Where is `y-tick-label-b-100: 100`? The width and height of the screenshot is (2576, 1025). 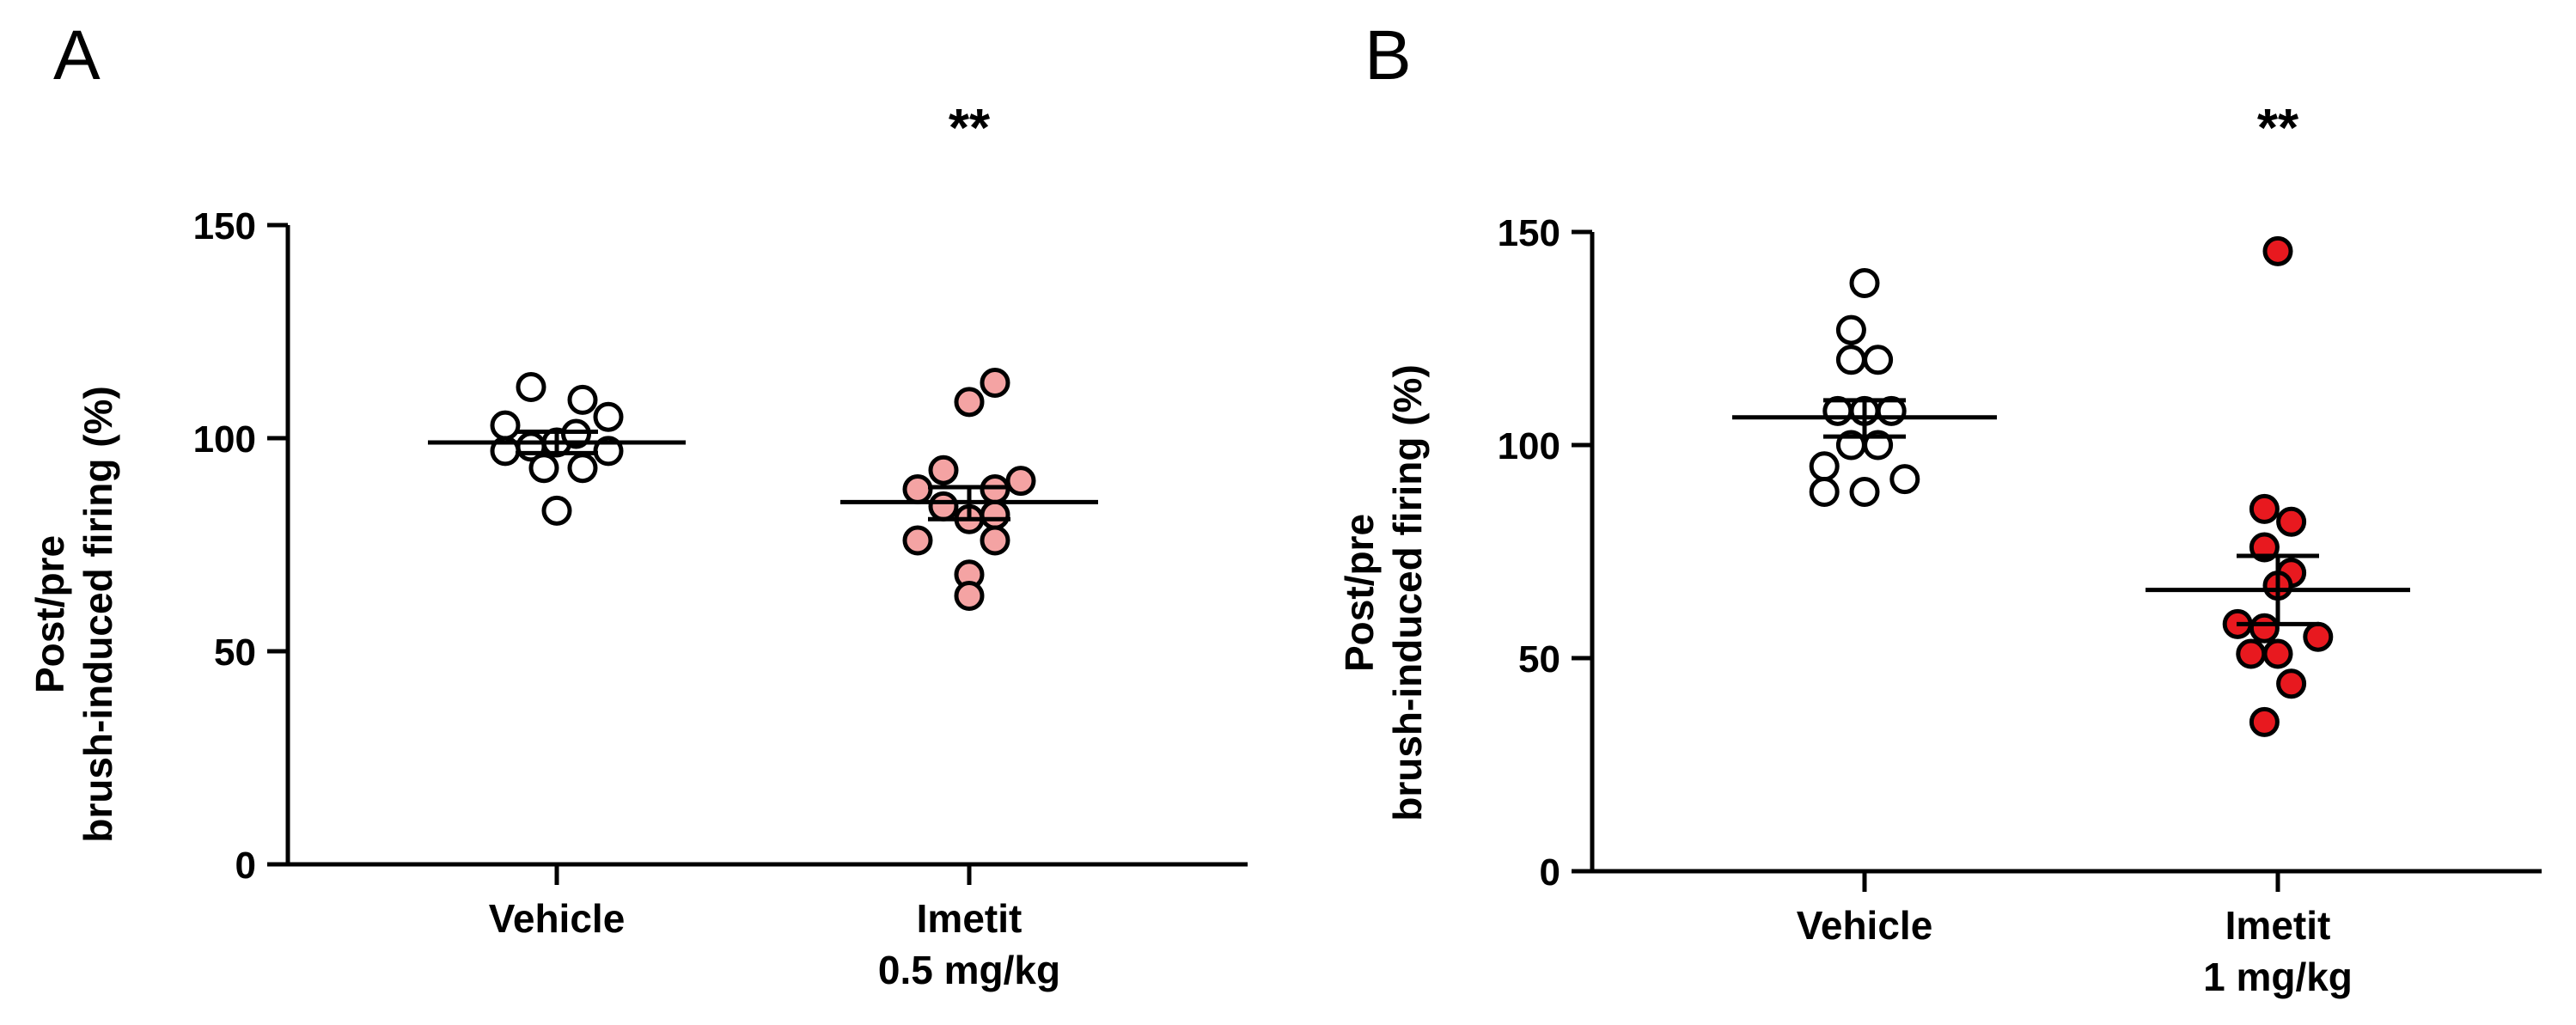
y-tick-label-b-100: 100 is located at coordinates (1529, 446).